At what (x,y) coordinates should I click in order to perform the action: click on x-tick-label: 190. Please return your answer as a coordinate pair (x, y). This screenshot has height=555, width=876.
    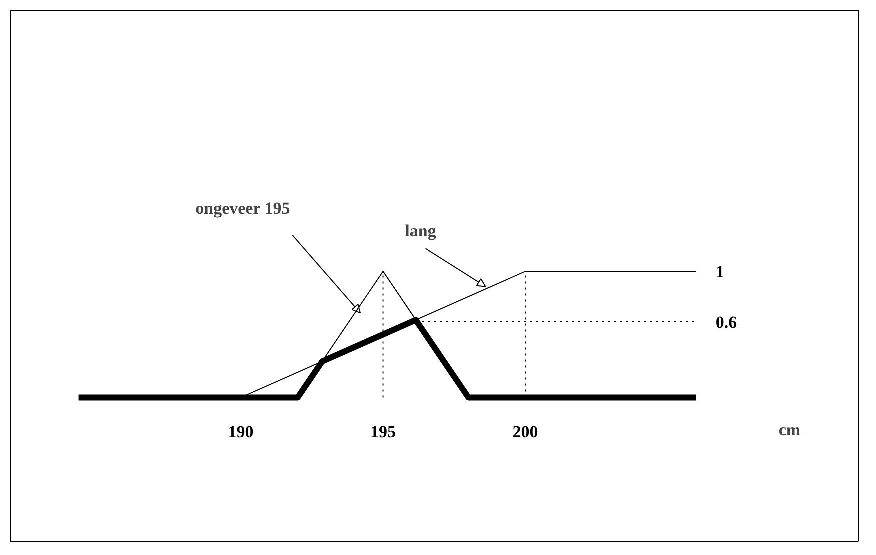
    Looking at the image, I should click on (241, 432).